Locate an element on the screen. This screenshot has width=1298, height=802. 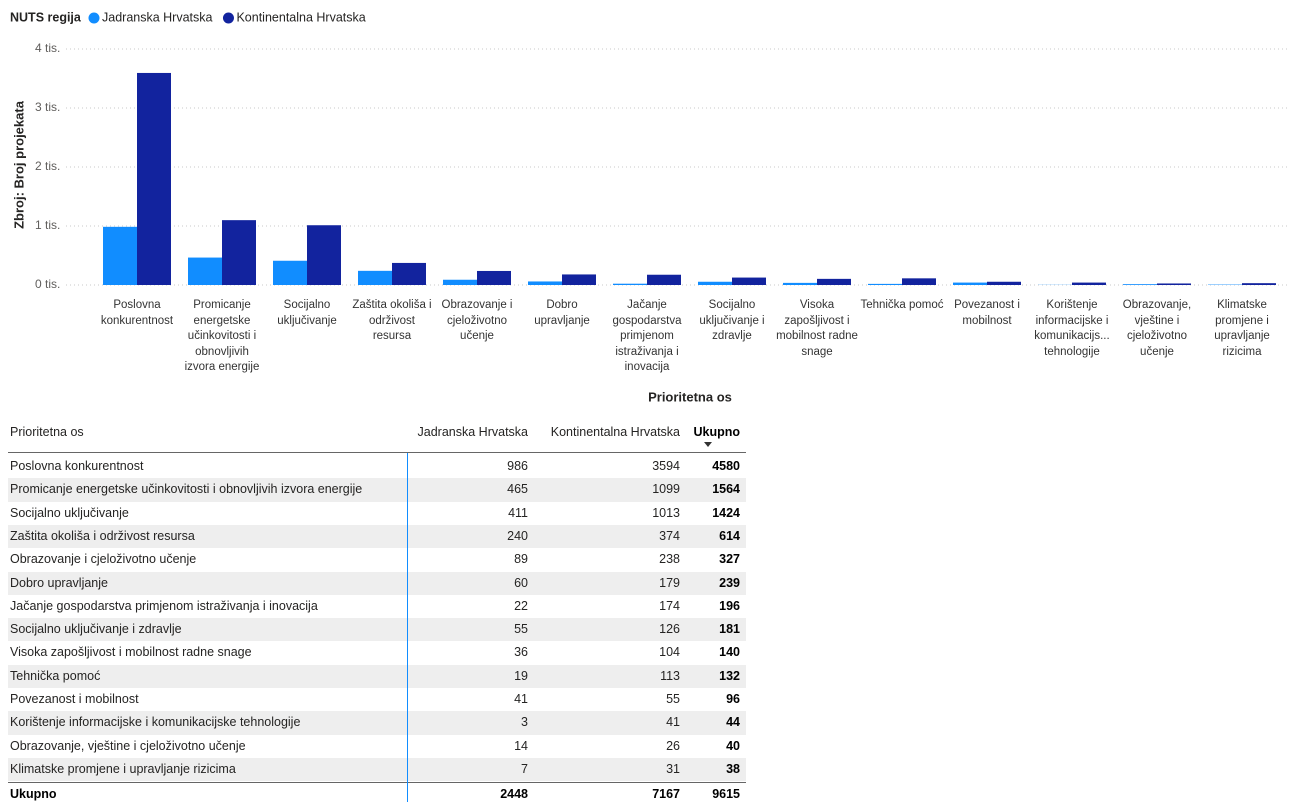
x-tick-label: Poslovna konkurentnost is located at coordinates (137, 313).